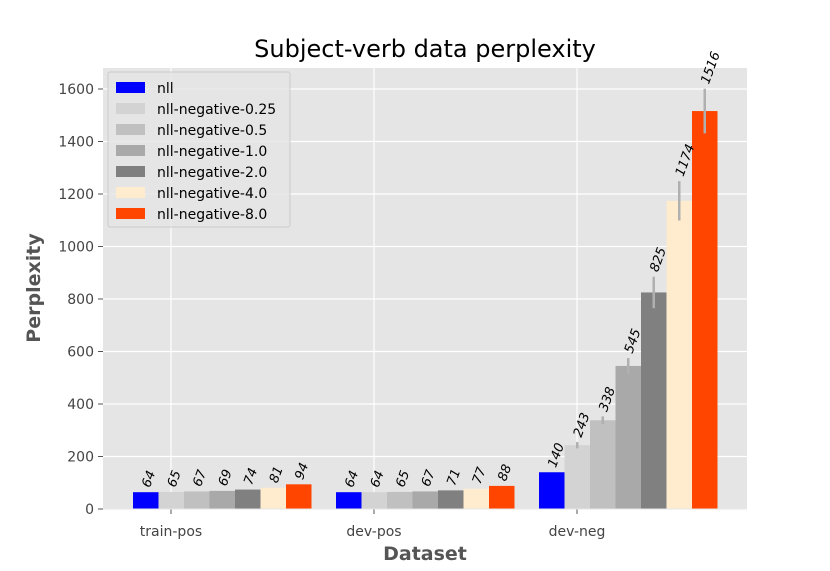  Describe the element at coordinates (226, 478) in the screenshot. I see `data-label: 69` at that location.